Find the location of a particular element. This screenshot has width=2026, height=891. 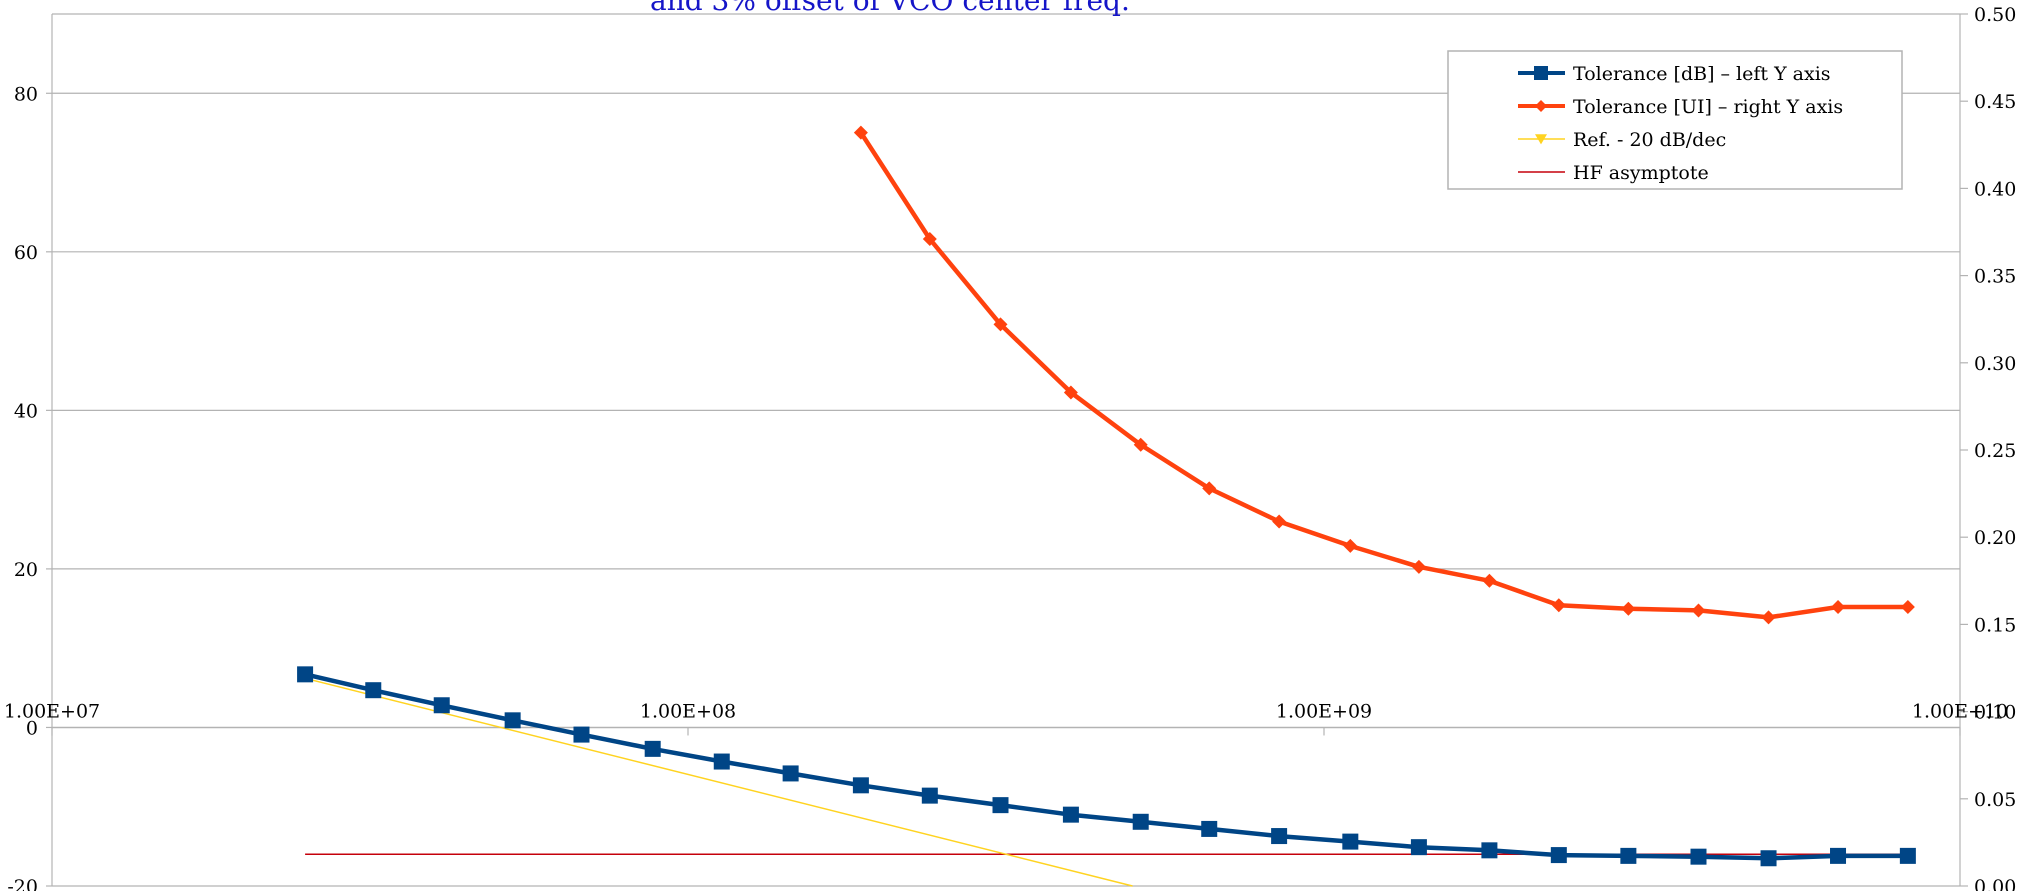

legend-entry: HF asymptote is located at coordinates (1613, 173).